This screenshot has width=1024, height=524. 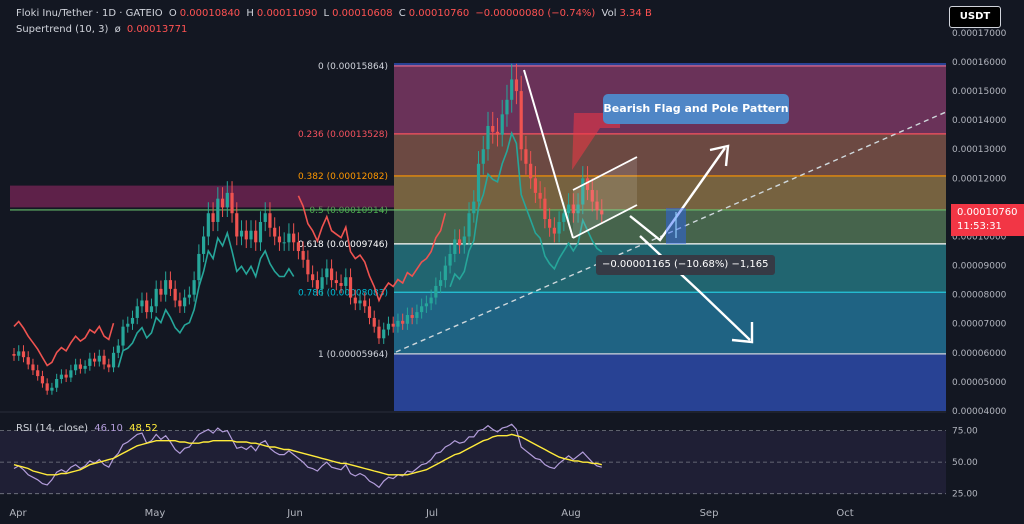 I want to click on price-axis-tick: 0.00013000, so click(x=979, y=150).